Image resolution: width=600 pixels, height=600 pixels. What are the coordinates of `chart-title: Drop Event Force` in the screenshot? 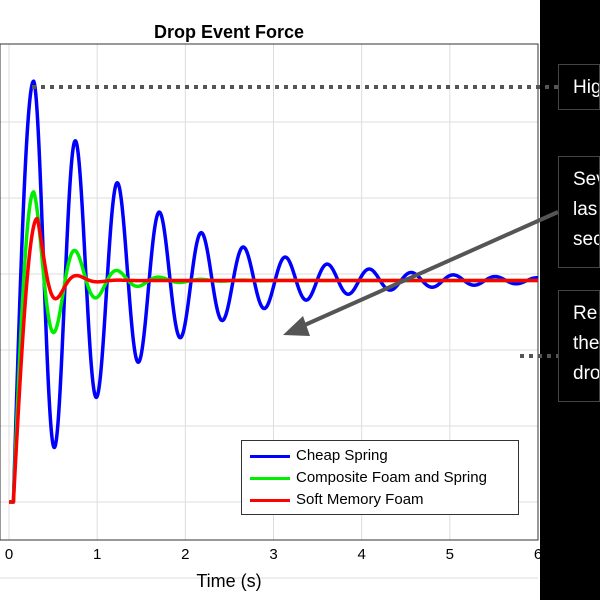 It's located at (229, 32).